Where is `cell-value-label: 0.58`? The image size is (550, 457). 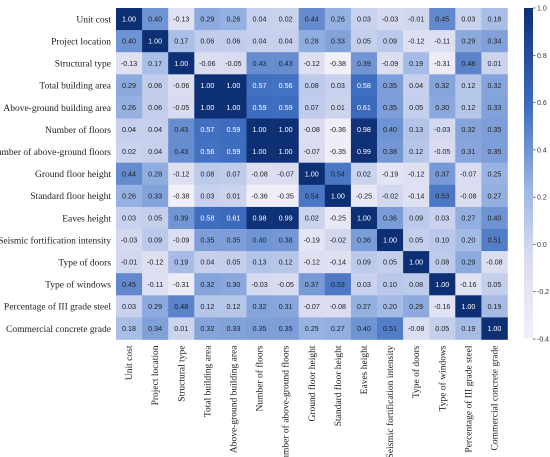
cell-value-label: 0.58 is located at coordinates (364, 85).